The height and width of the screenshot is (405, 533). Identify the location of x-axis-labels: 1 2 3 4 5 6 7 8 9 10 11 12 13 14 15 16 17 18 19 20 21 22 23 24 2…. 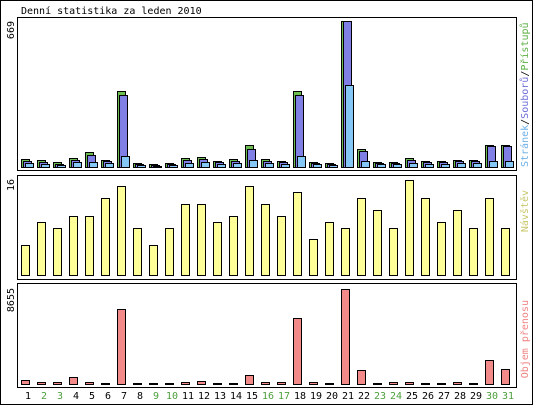
(269, 396).